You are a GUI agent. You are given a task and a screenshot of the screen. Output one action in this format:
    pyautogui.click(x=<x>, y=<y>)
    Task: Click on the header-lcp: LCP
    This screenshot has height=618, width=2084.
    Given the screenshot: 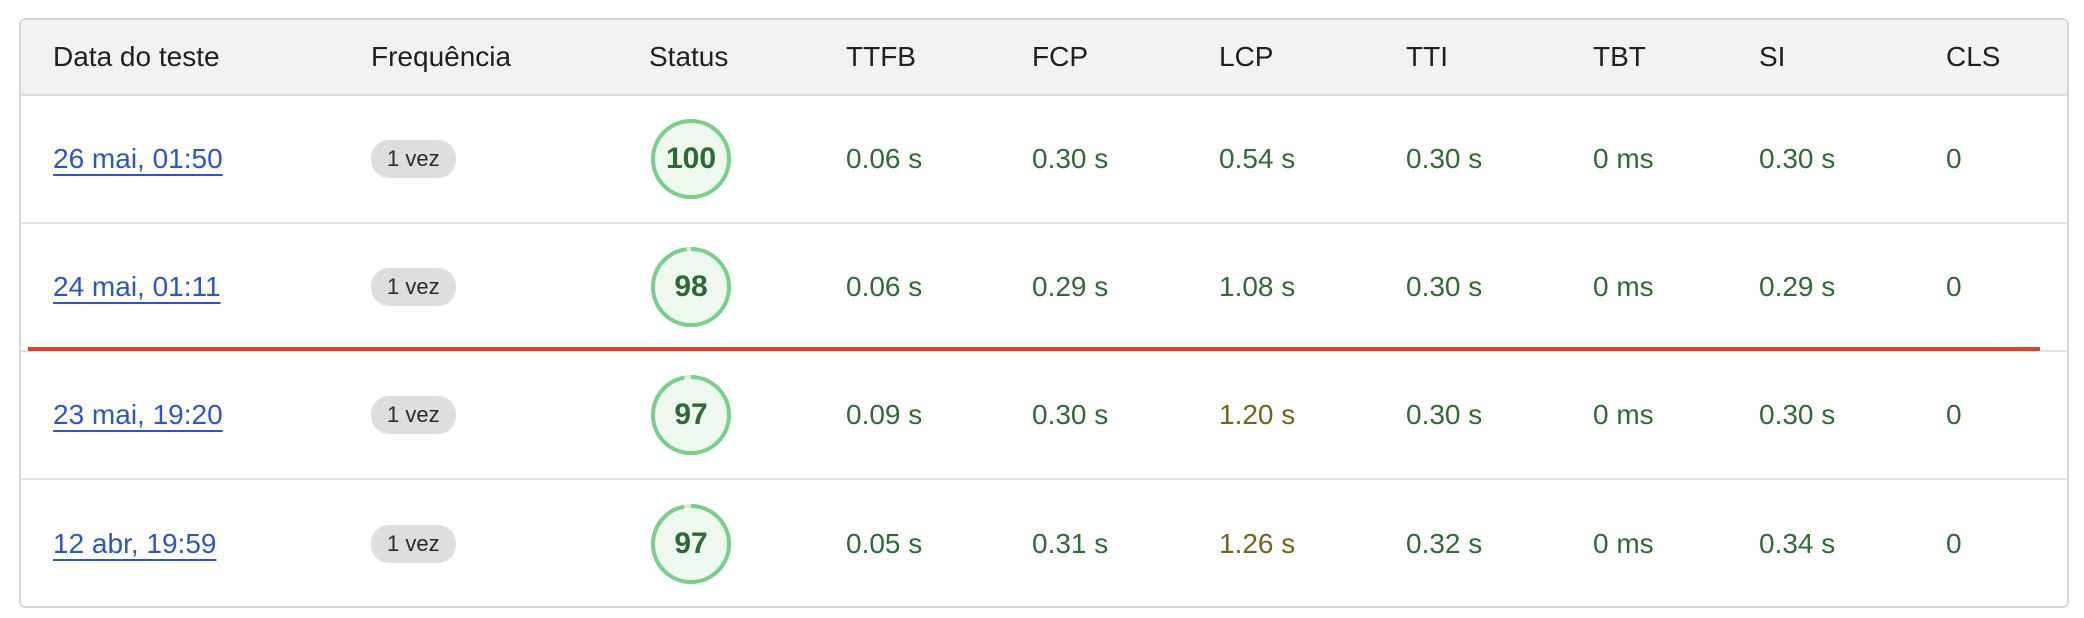 What is the action you would take?
    pyautogui.click(x=1246, y=56)
    